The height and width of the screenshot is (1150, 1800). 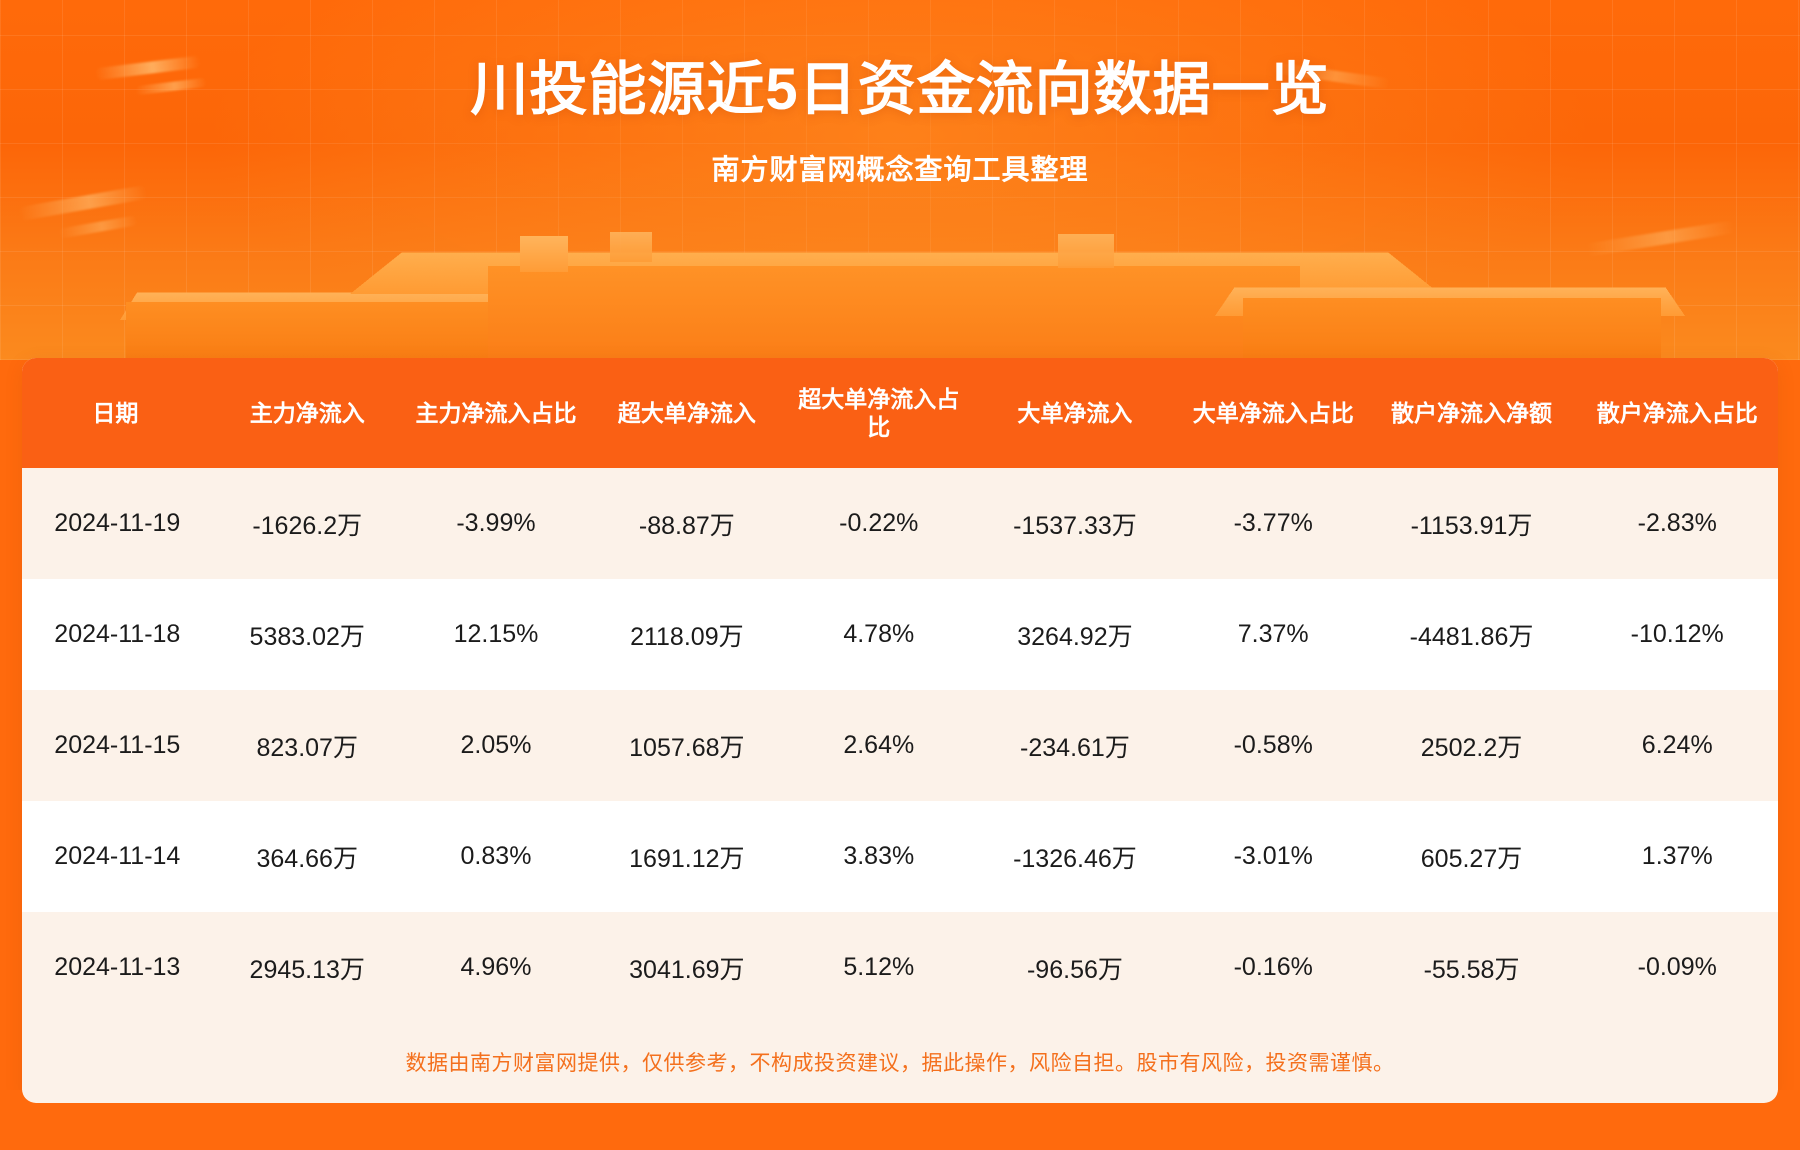 What do you see at coordinates (1273, 967) in the screenshot?
I see `cell-lg-pct: -0.16%` at bounding box center [1273, 967].